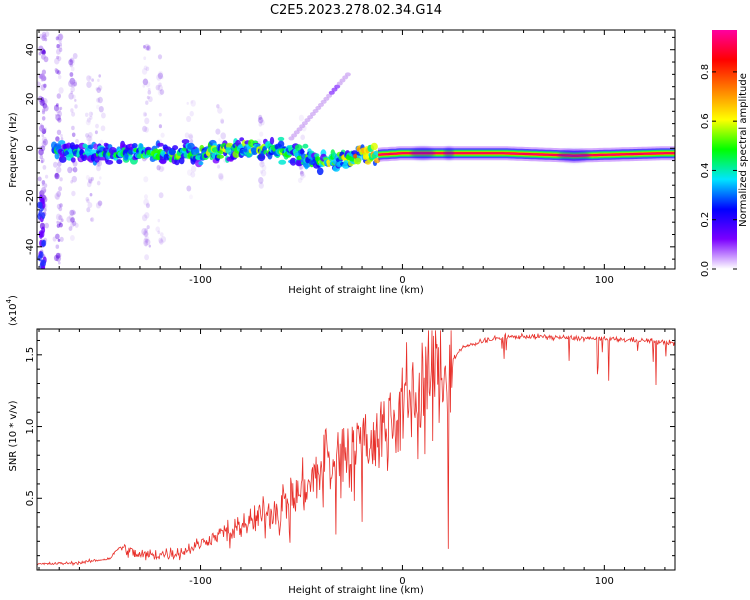 The width and height of the screenshot is (750, 600). I want to click on x-tick-label: -100, so click(200, 280).